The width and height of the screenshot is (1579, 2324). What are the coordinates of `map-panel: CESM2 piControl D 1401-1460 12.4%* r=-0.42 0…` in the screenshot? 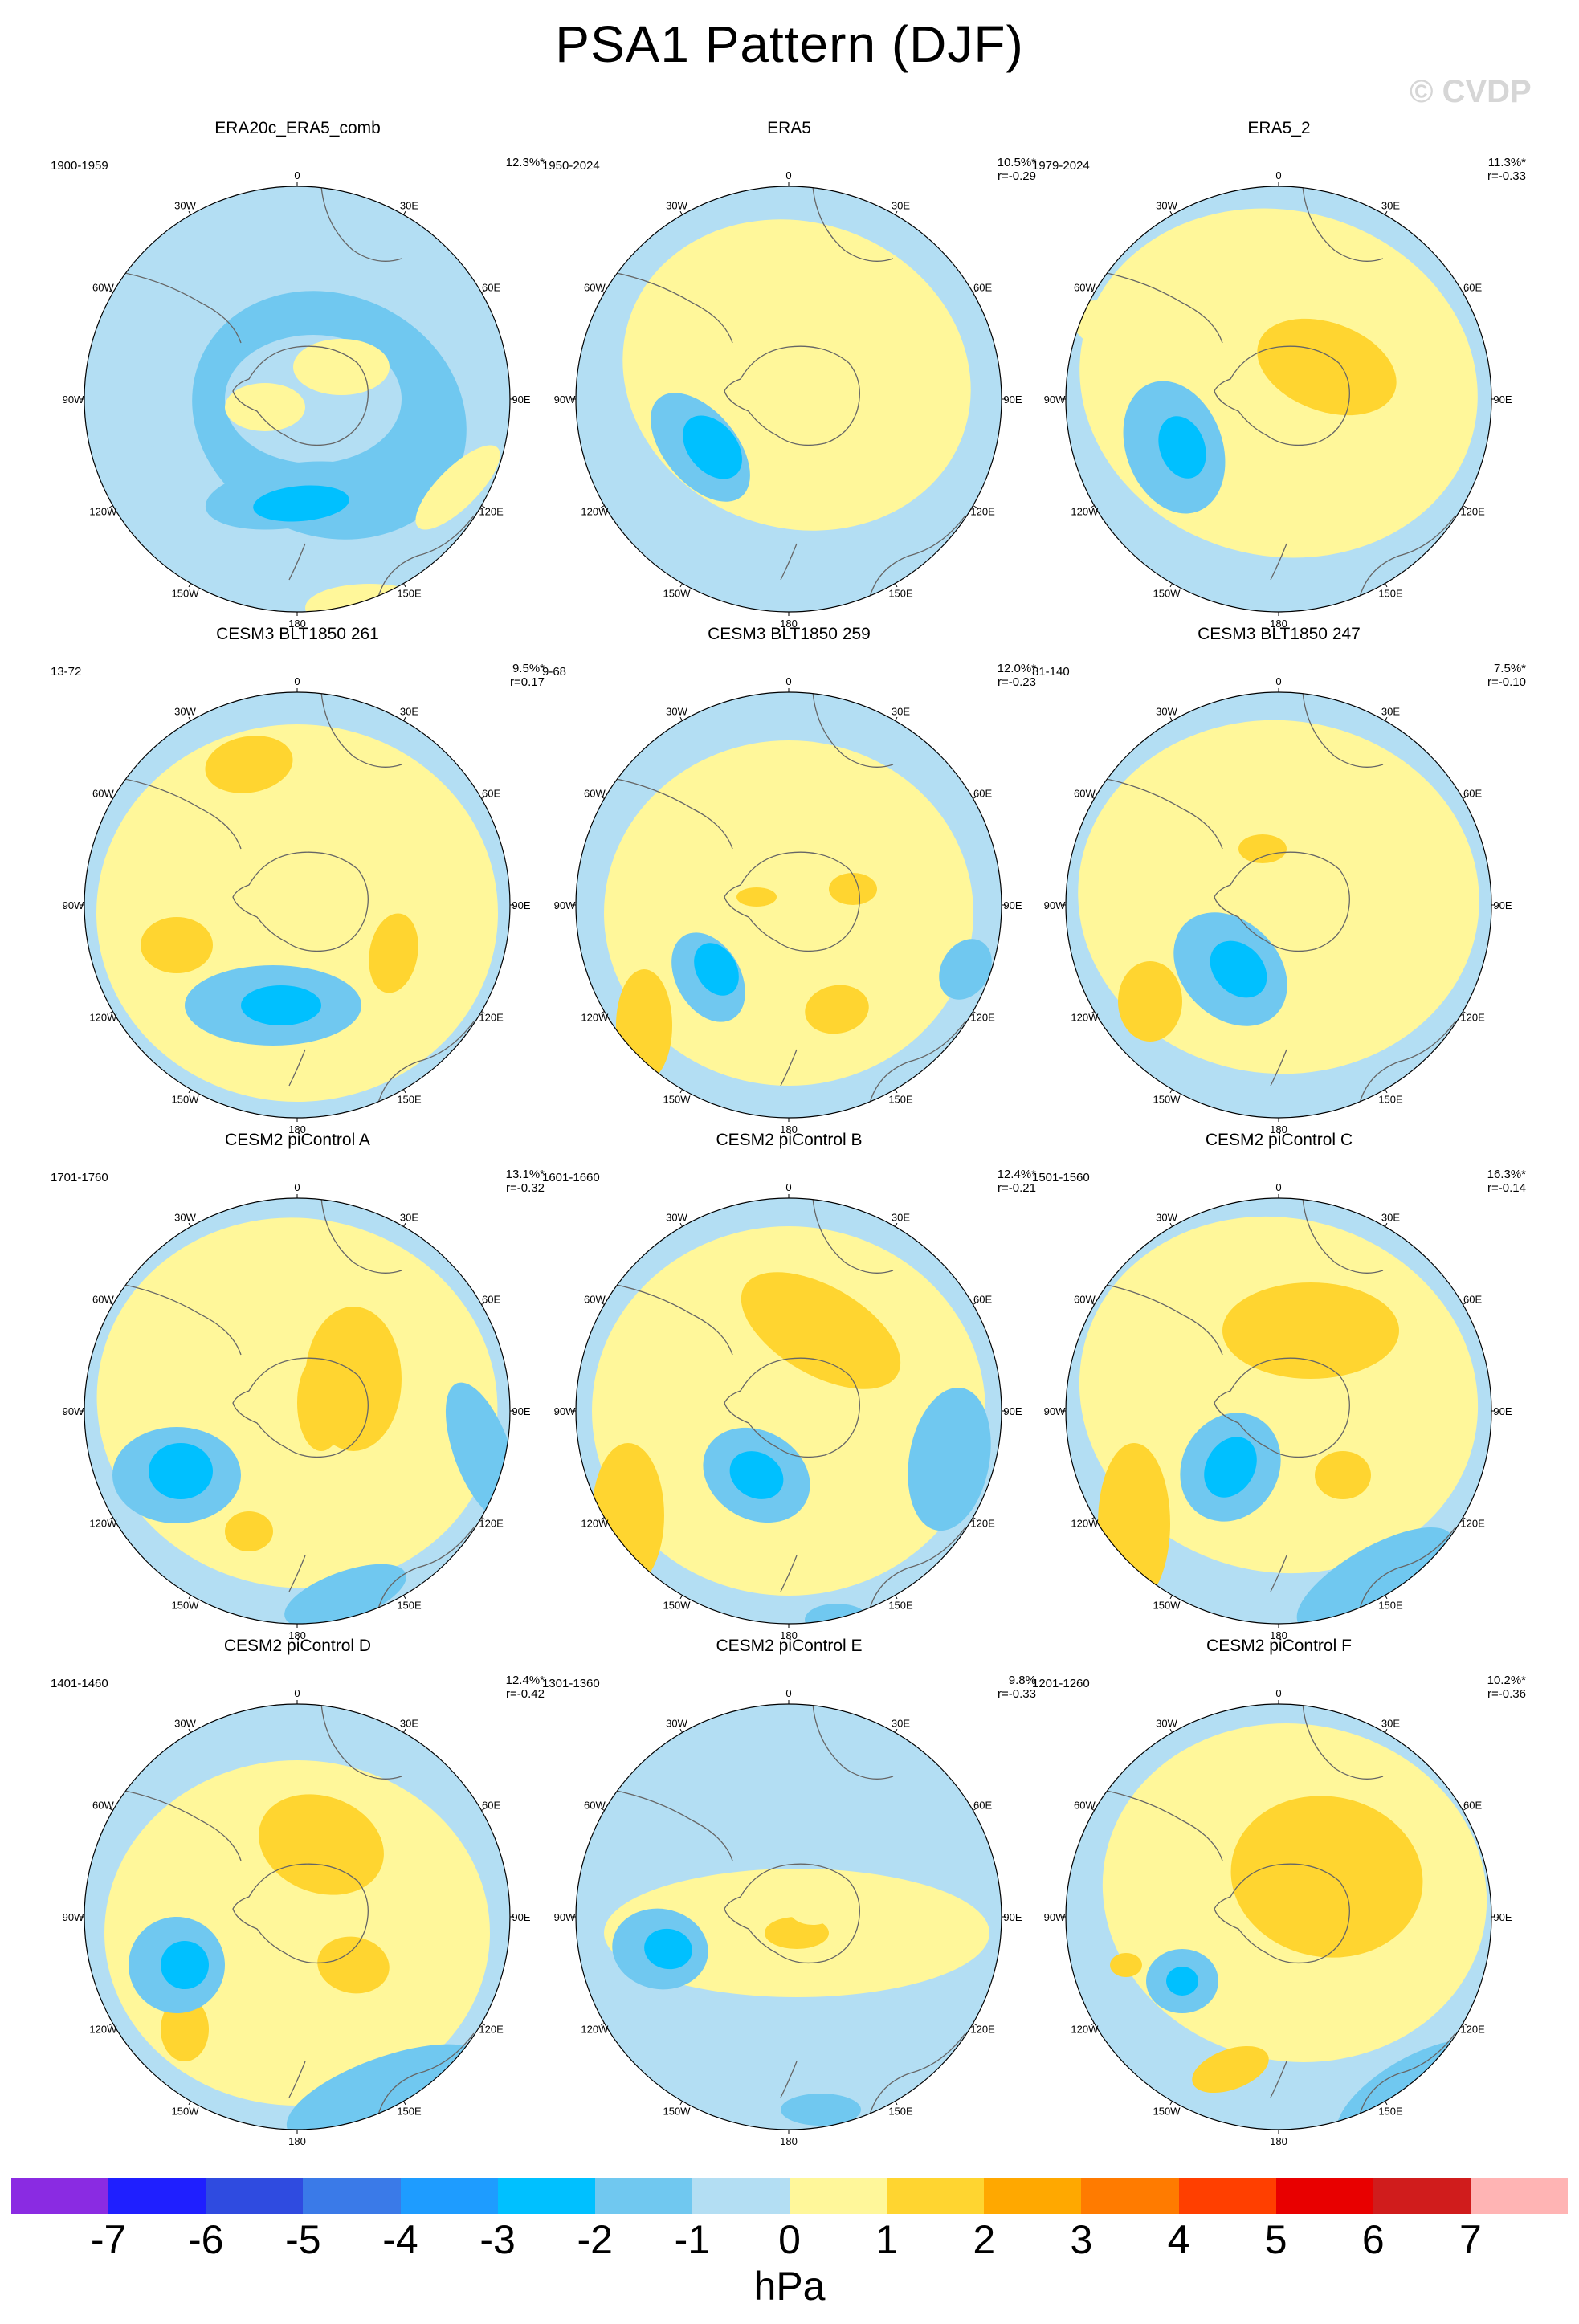 It's located at (298, 1890).